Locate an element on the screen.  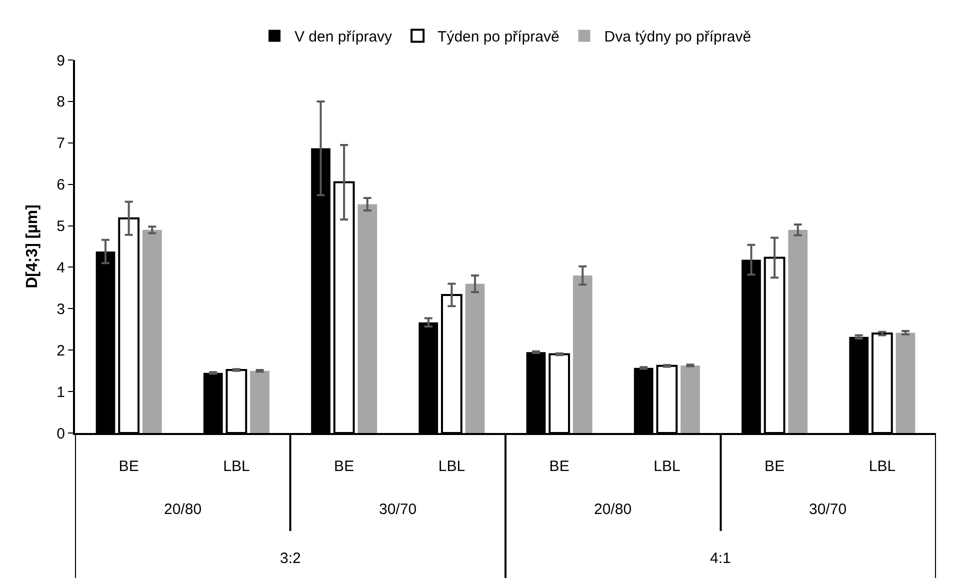
y-tick-label: 7 is located at coordinates (60, 143).